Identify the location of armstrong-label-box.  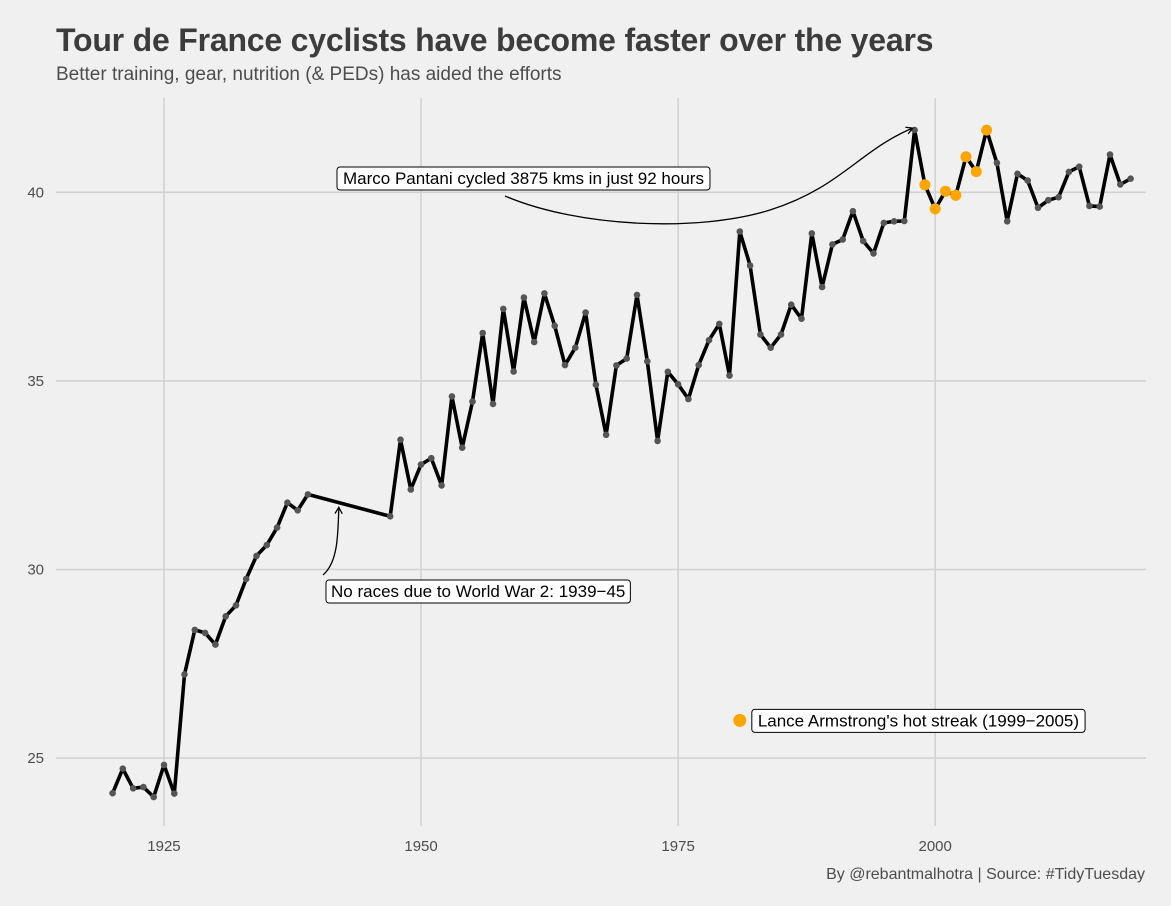
(918, 720).